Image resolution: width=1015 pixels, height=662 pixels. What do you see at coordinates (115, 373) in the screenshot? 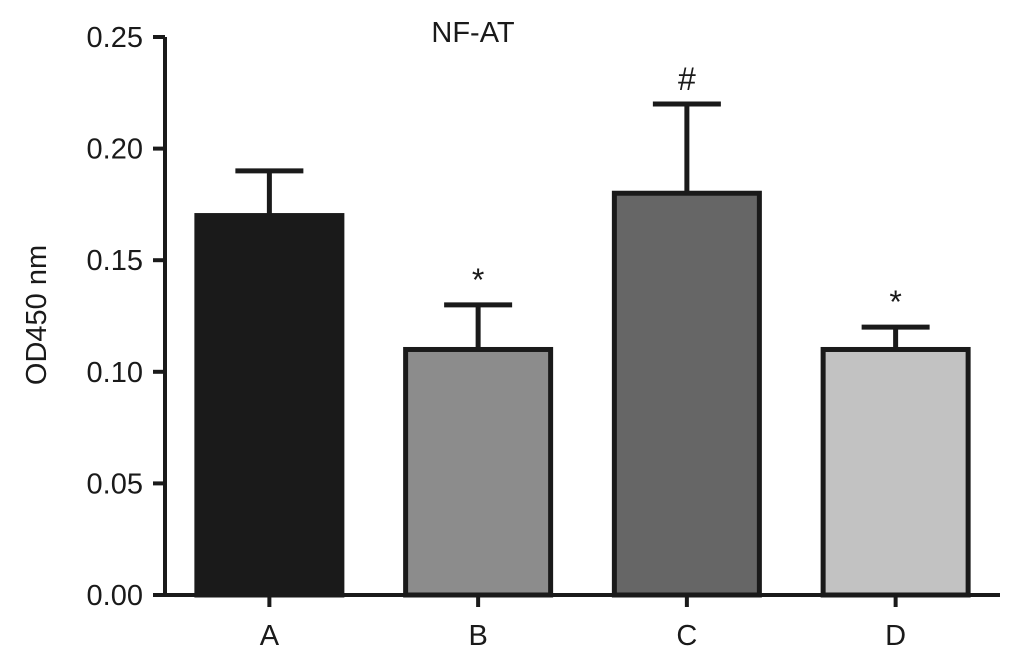
I see `y-tick-label: 0.10` at bounding box center [115, 373].